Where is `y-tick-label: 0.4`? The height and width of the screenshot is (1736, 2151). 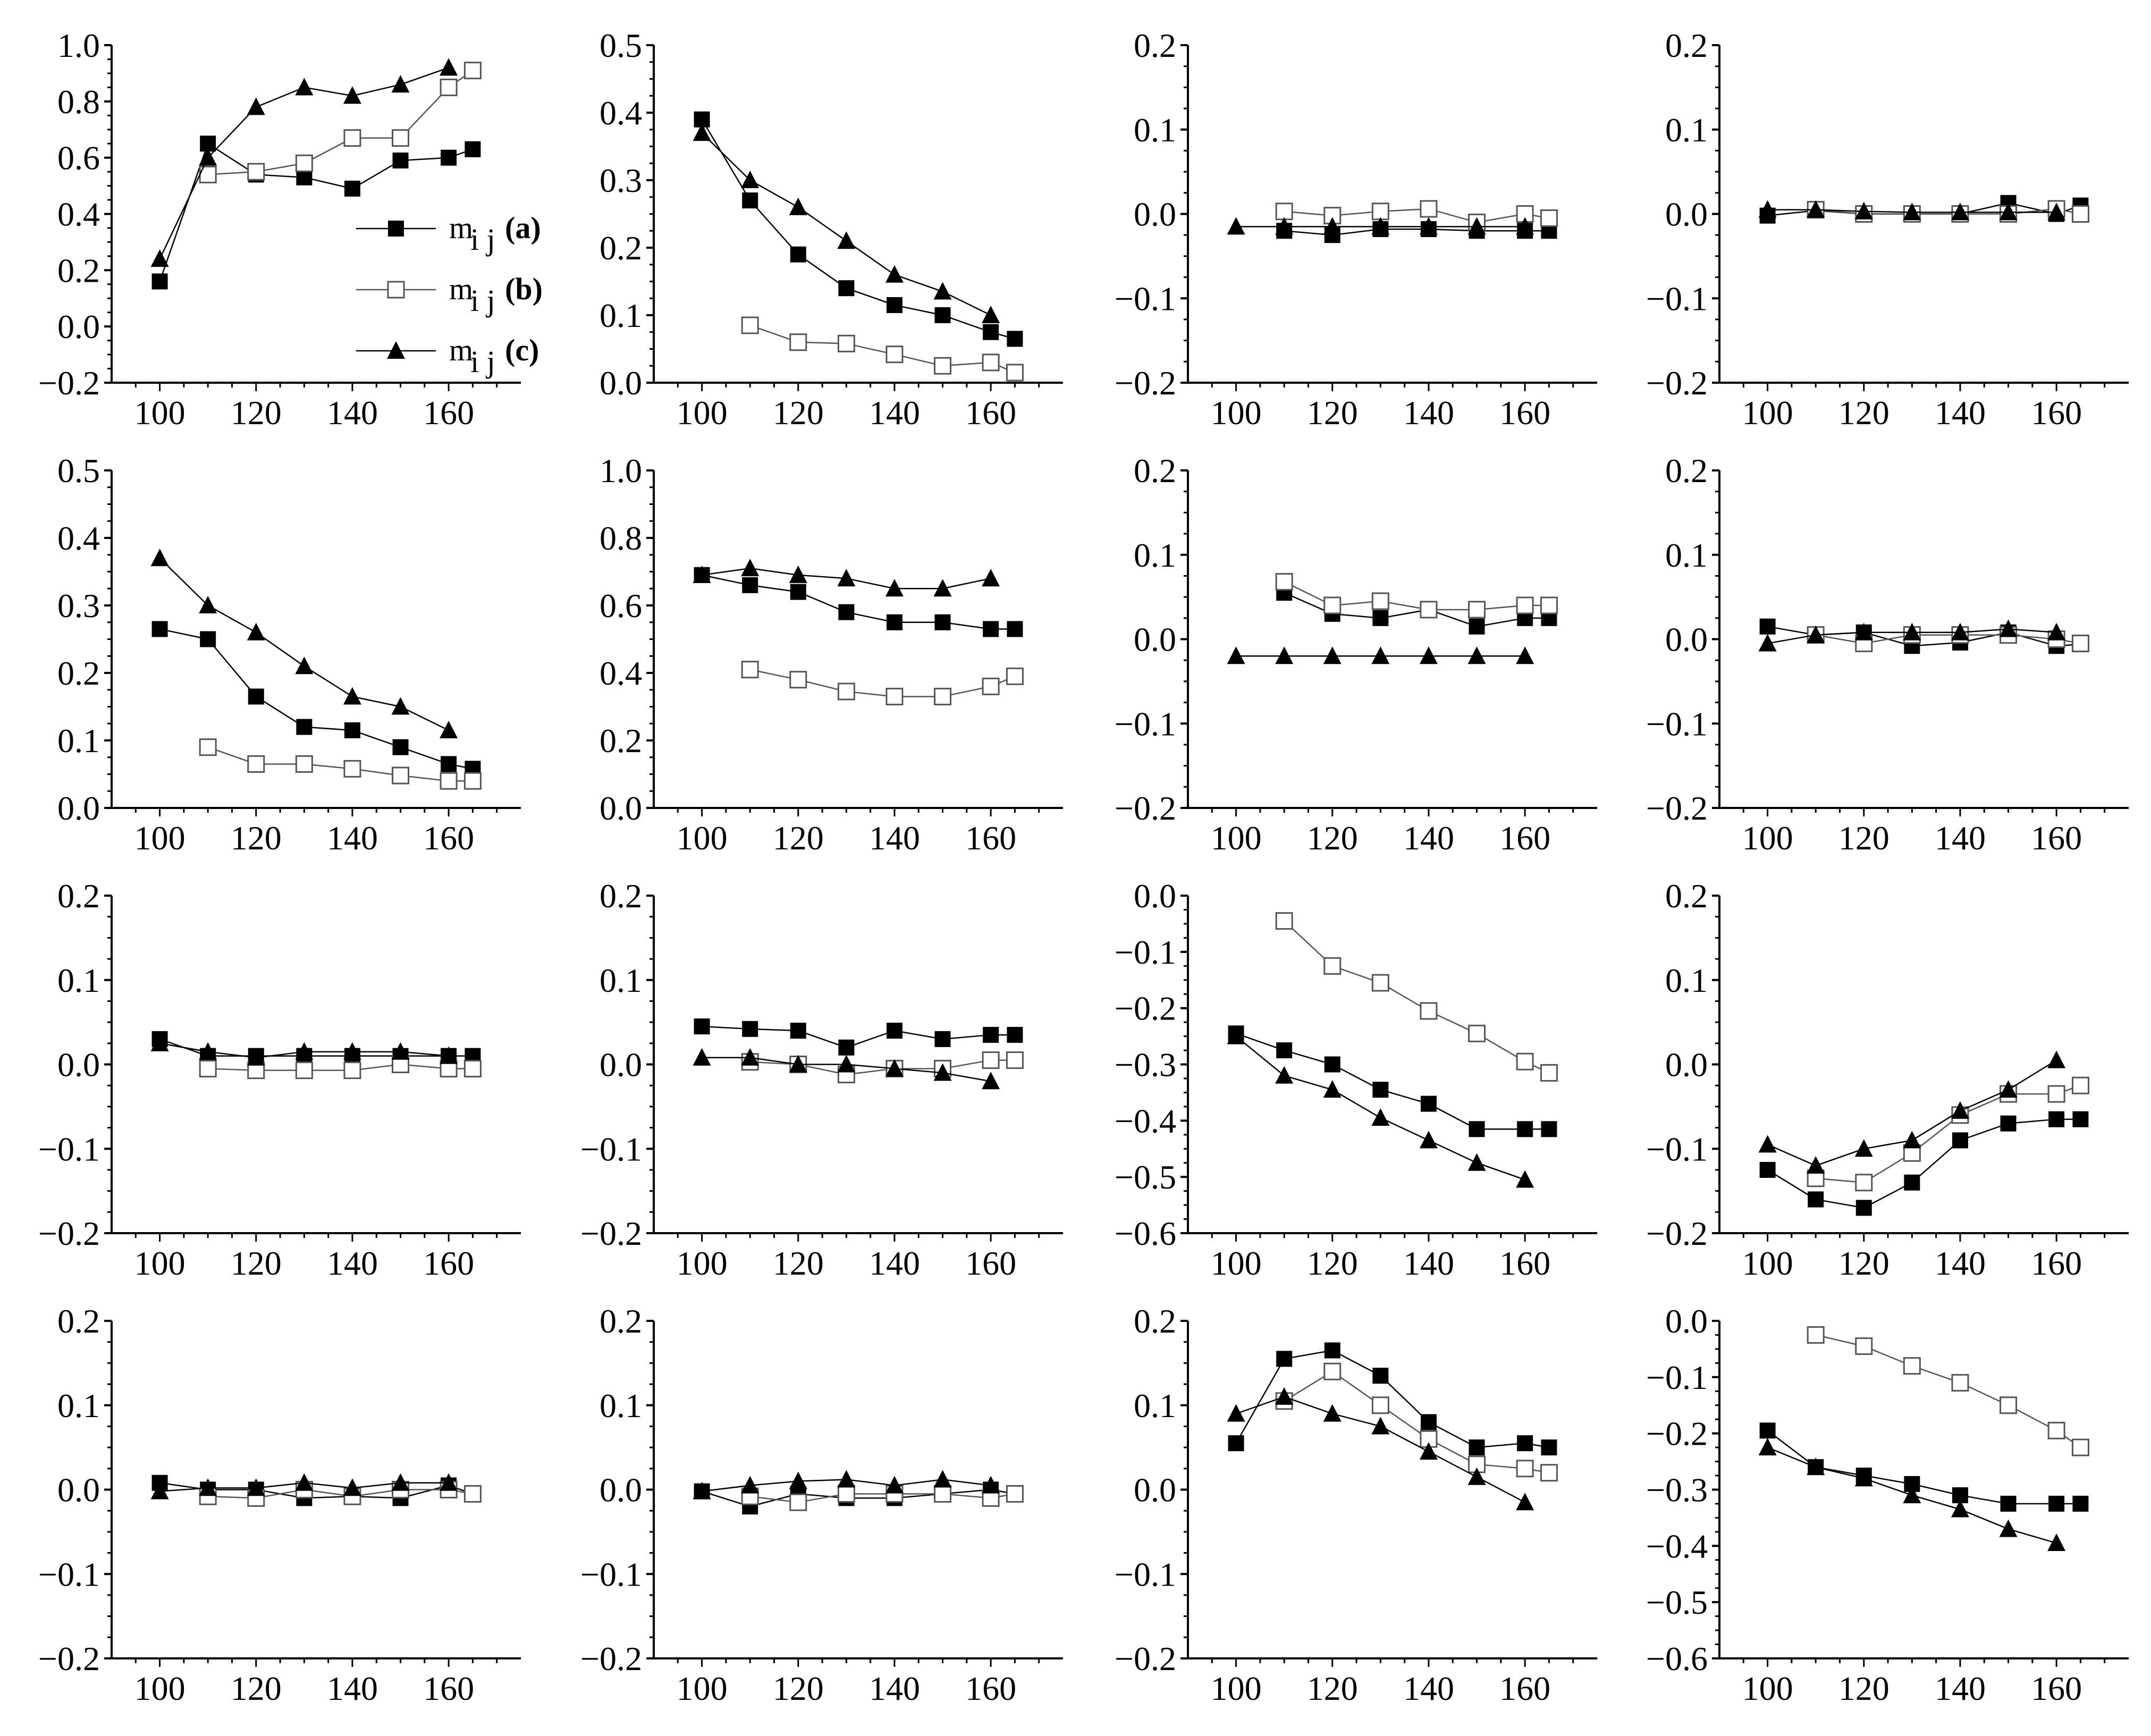
y-tick-label: 0.4 is located at coordinates (78, 214).